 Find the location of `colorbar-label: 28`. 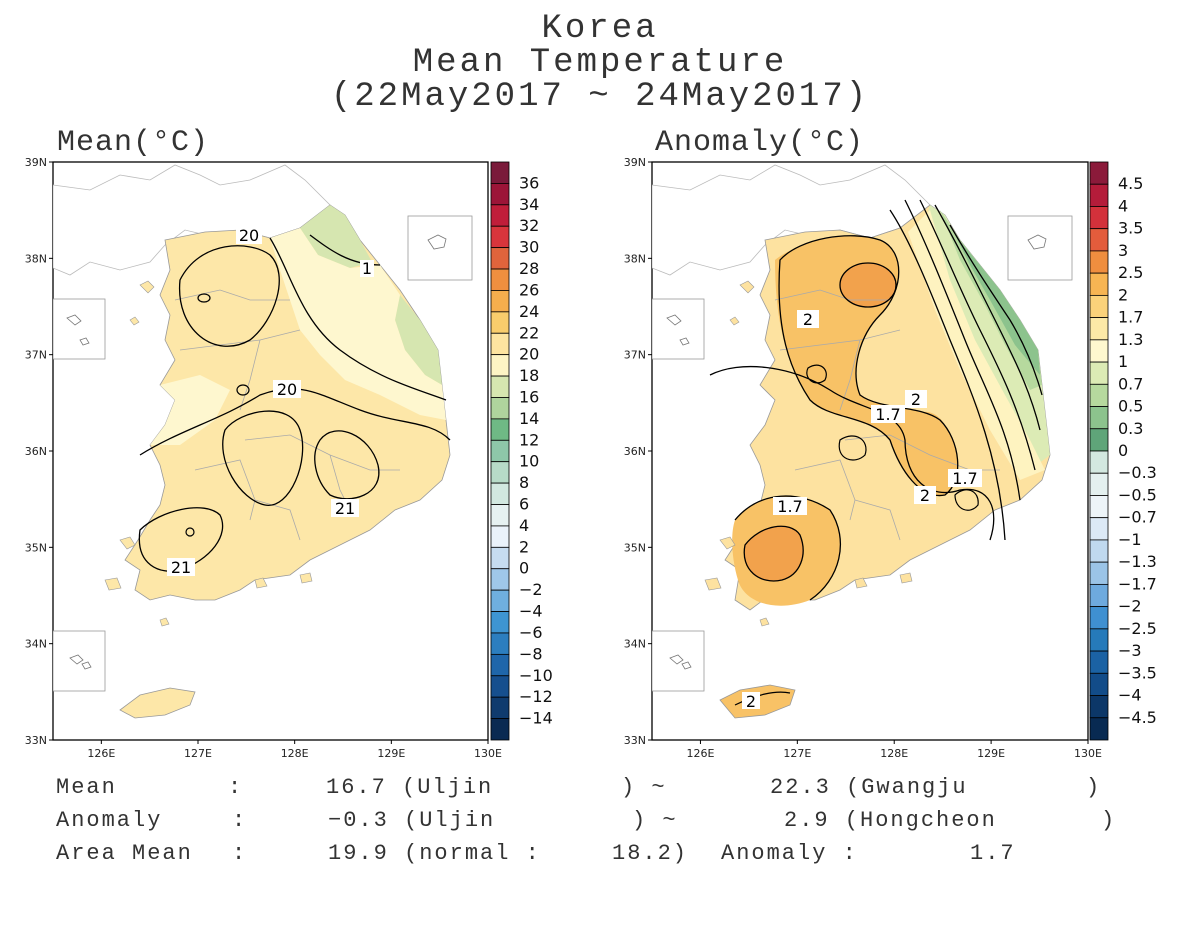

colorbar-label: 28 is located at coordinates (529, 268).